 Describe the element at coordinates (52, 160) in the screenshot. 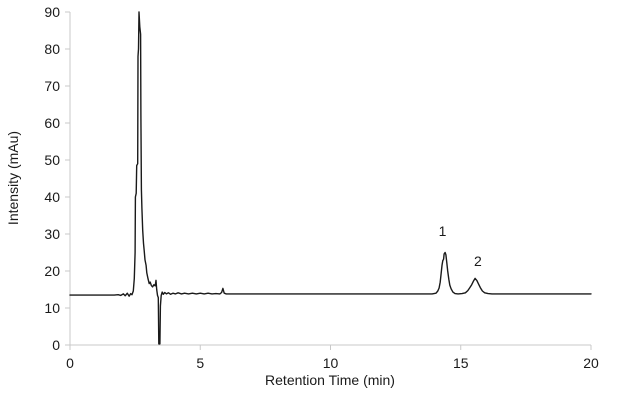

I see `y-tick-label: 50` at that location.